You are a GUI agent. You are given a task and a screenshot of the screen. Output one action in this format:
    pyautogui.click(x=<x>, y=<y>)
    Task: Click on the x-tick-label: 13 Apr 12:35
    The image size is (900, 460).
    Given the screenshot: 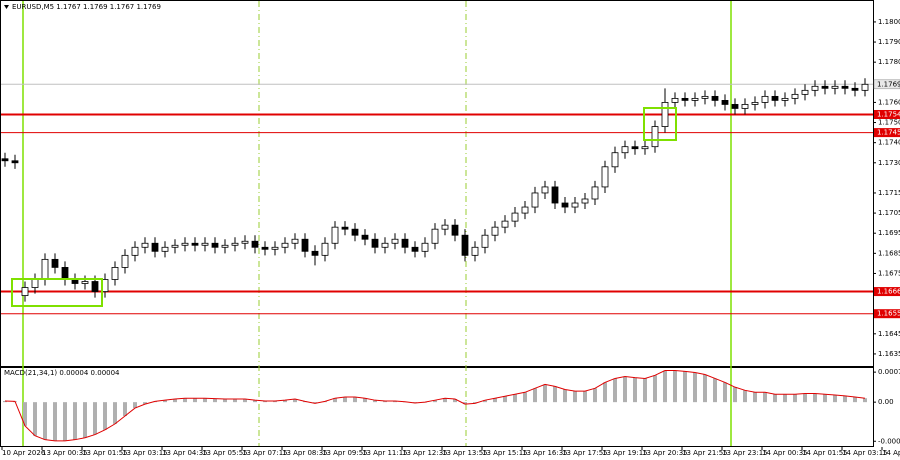 What is the action you would take?
    pyautogui.click(x=425, y=453)
    